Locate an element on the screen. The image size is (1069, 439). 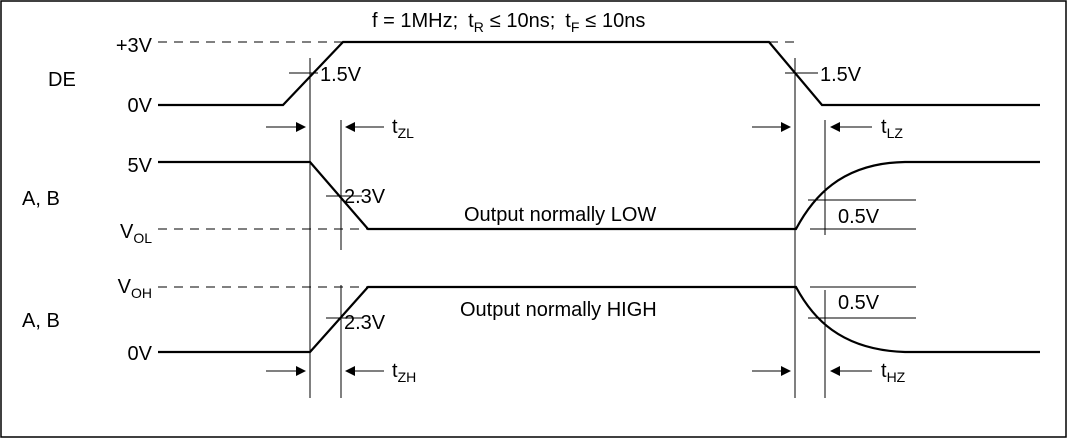
tlz-main: t is located at coordinates (884, 127).